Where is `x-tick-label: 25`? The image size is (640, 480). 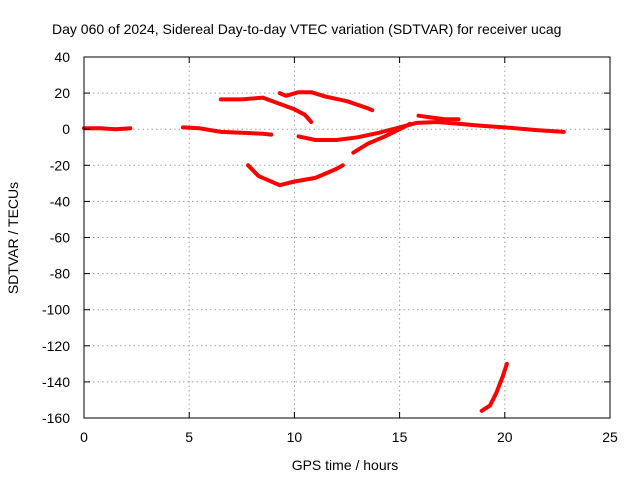
x-tick-label: 25 is located at coordinates (610, 437).